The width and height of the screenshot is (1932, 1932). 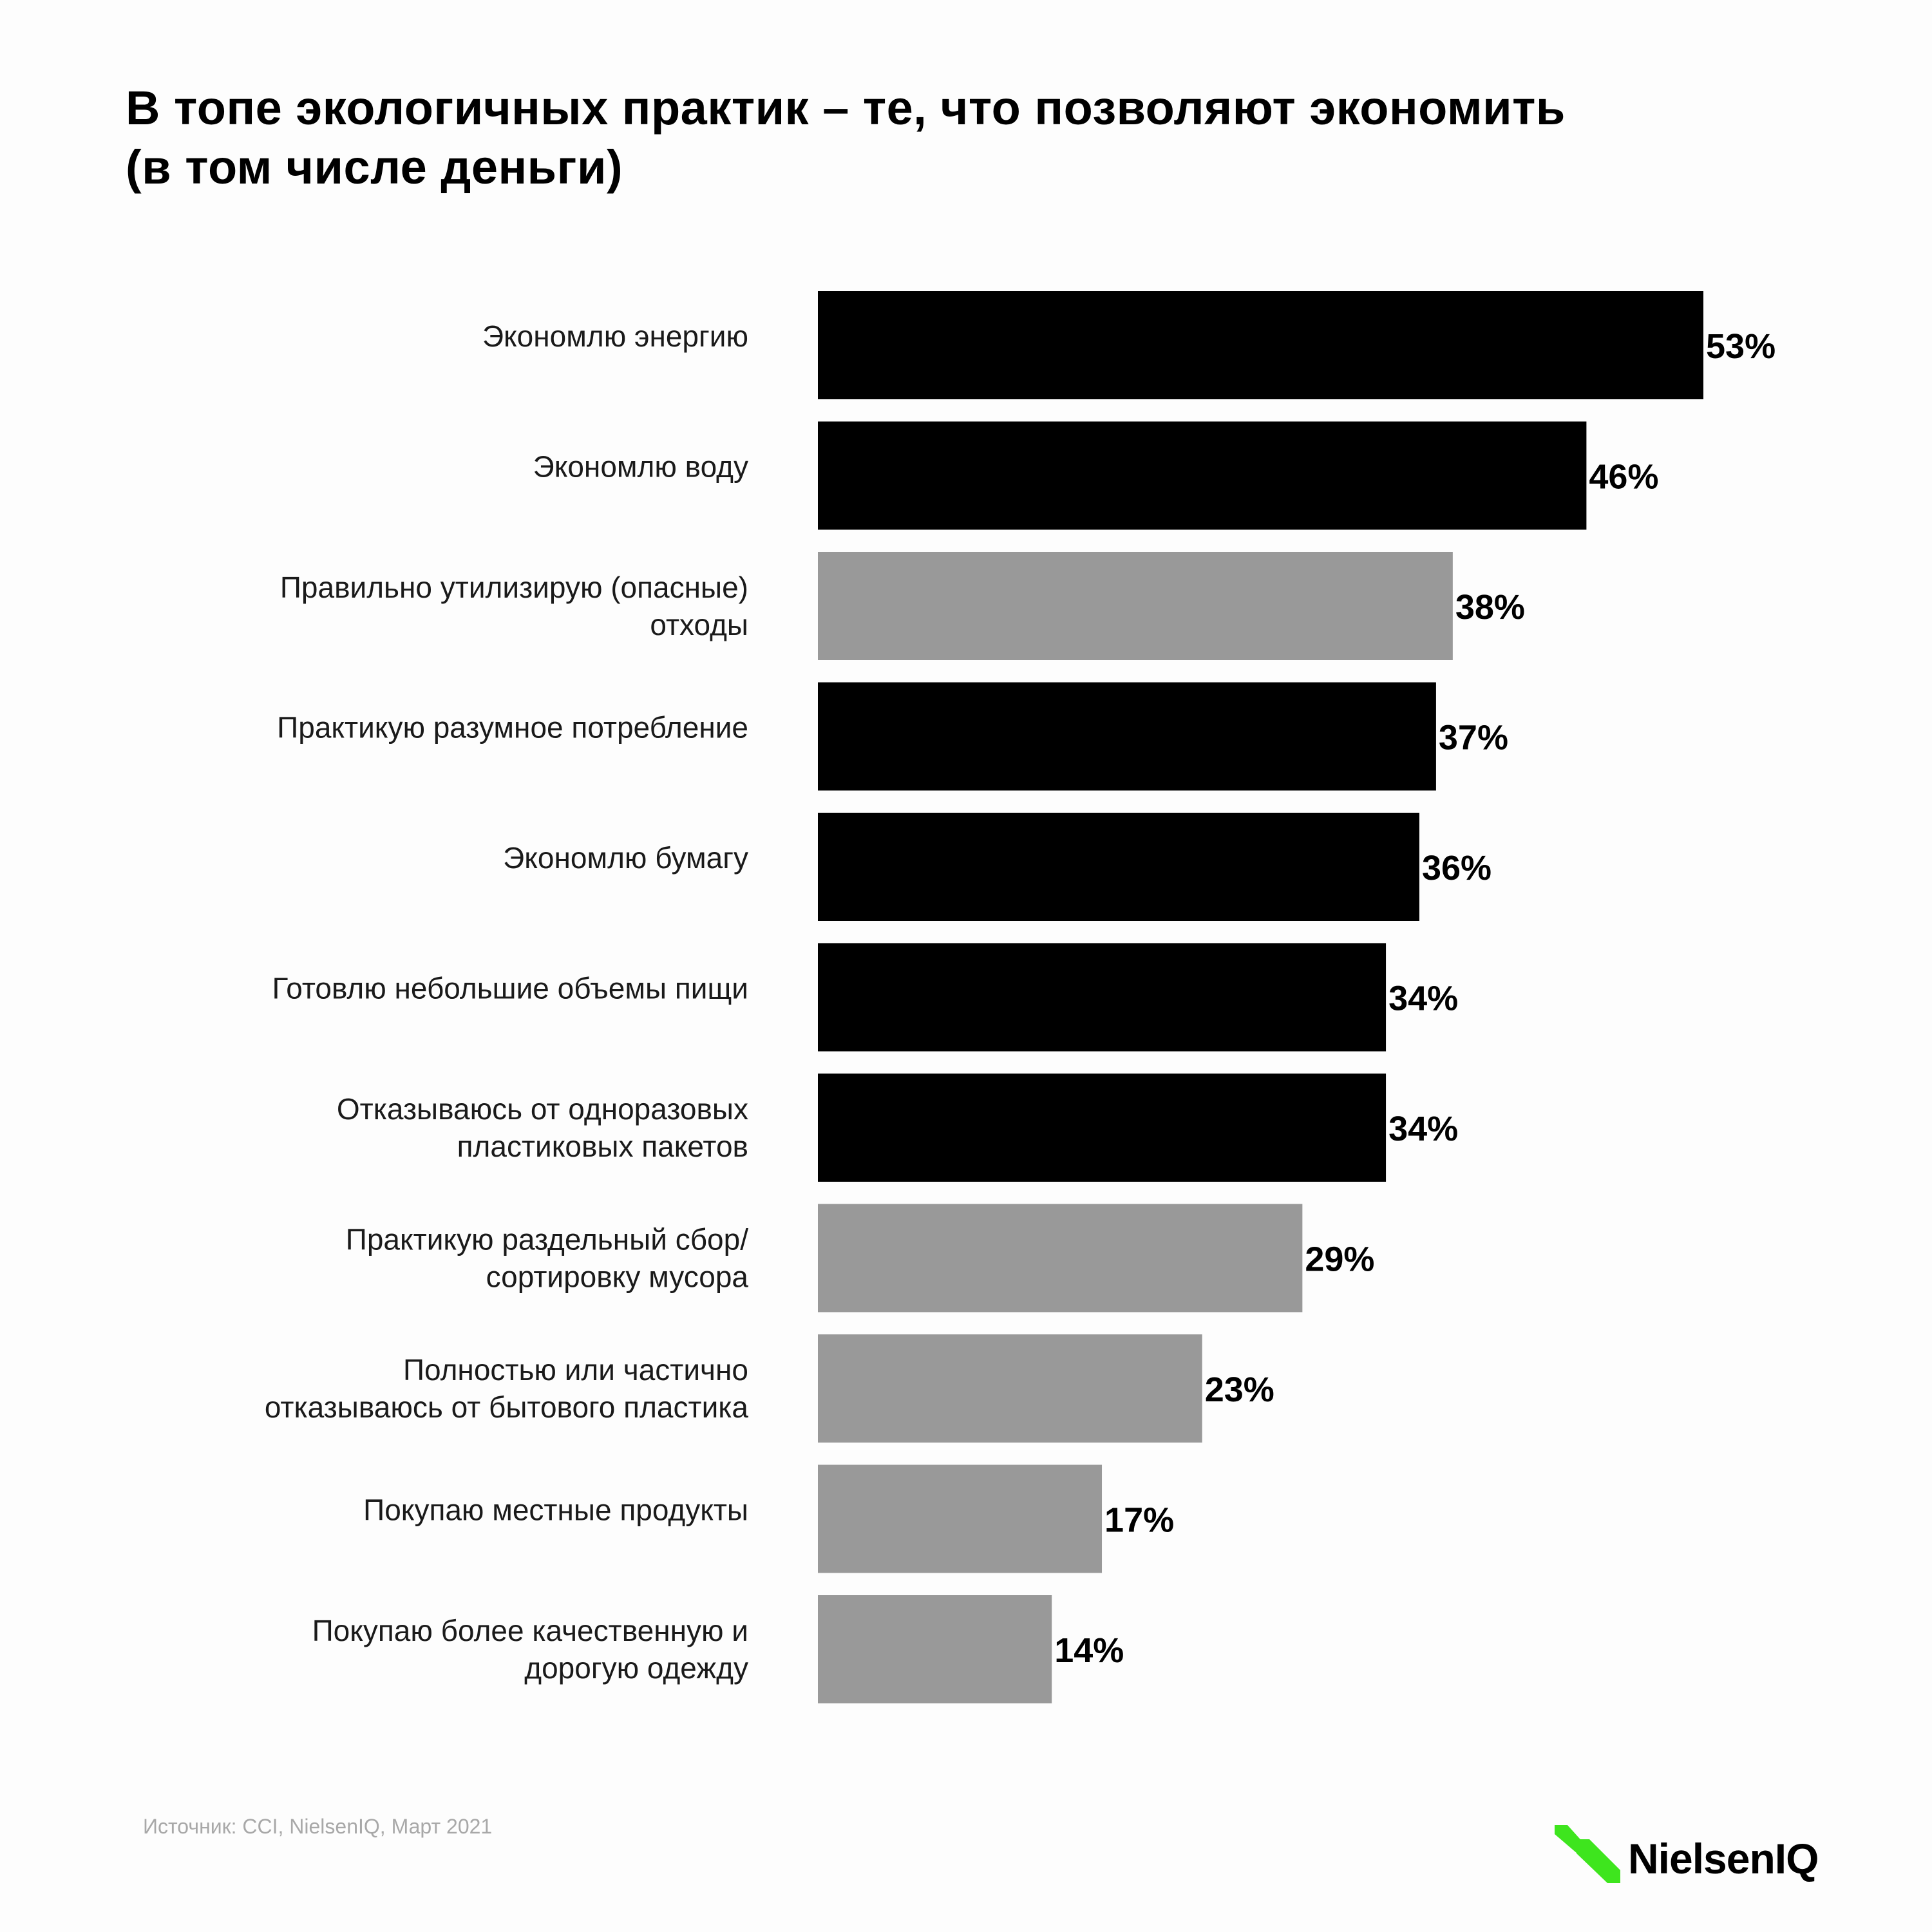 What do you see at coordinates (530, 1630) in the screenshot?
I see `category-label-line: Покупаю более качественную и` at bounding box center [530, 1630].